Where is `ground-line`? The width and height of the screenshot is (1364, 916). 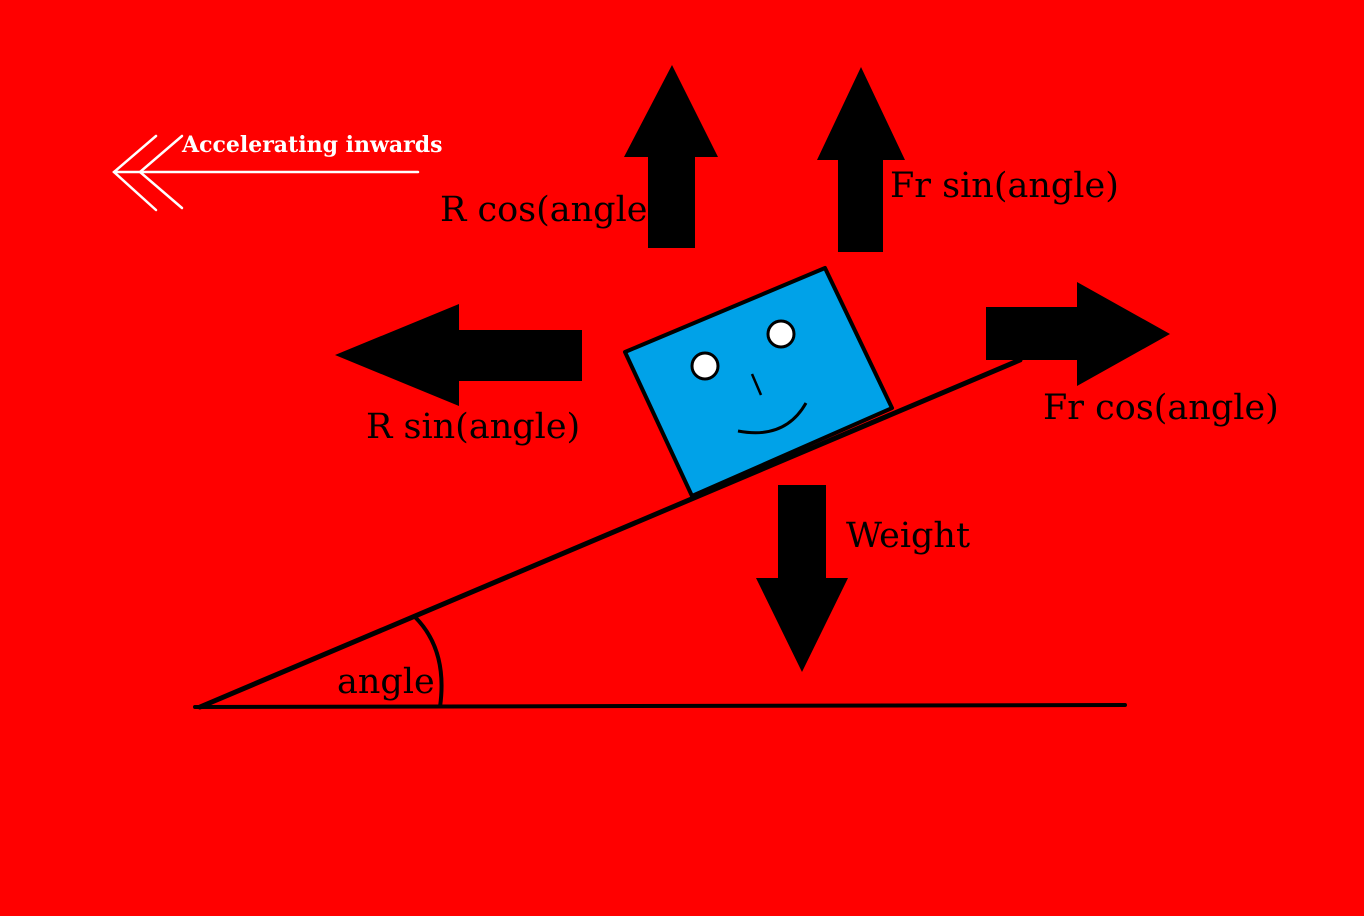
ground-line is located at coordinates (660, 706).